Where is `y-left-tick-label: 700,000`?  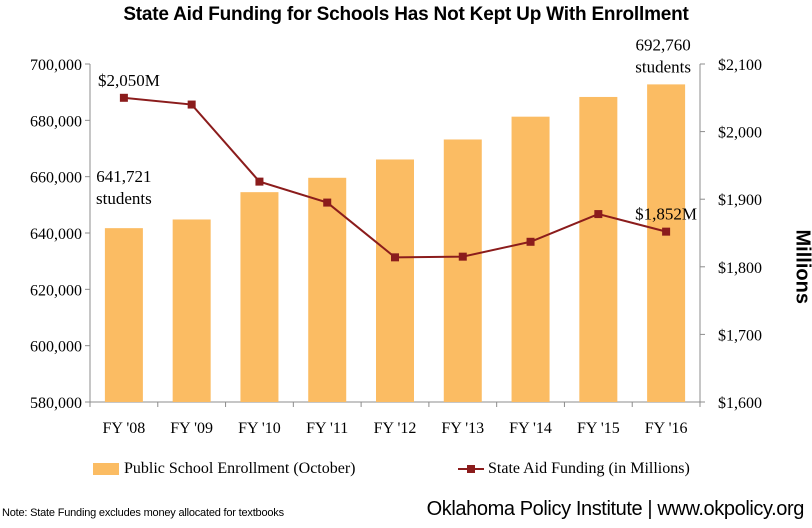 y-left-tick-label: 700,000 is located at coordinates (56, 65).